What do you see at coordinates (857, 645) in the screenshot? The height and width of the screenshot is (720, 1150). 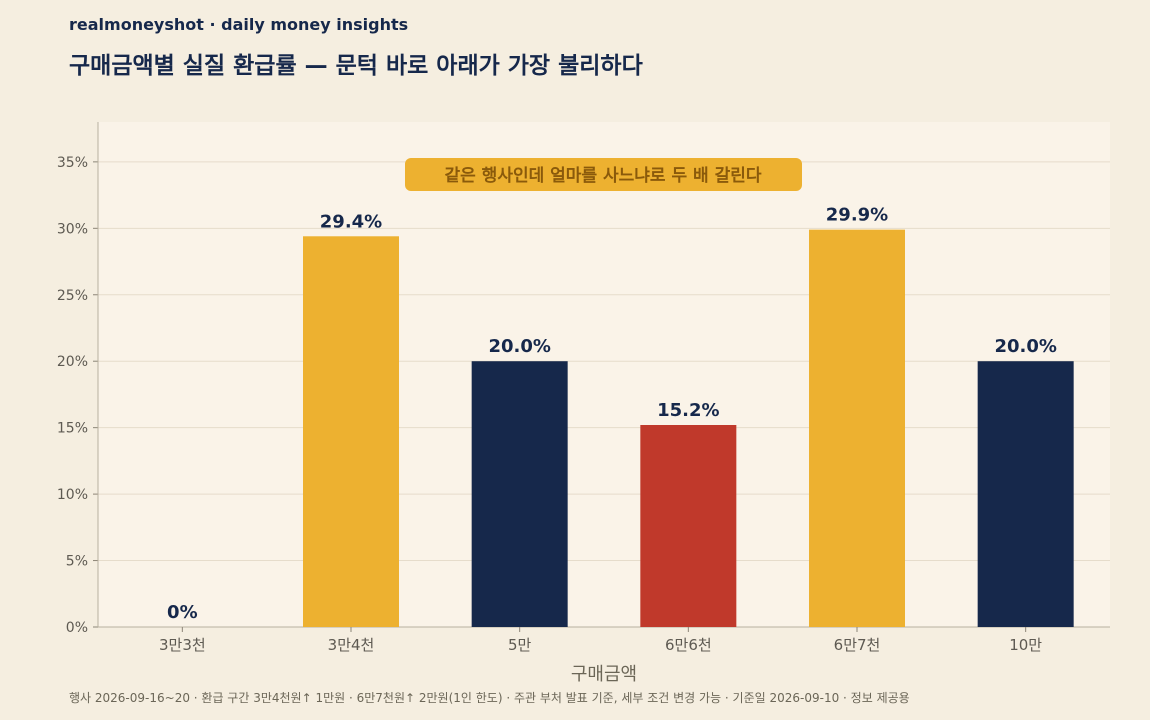 I see `x-tick-label: 6만7천` at bounding box center [857, 645].